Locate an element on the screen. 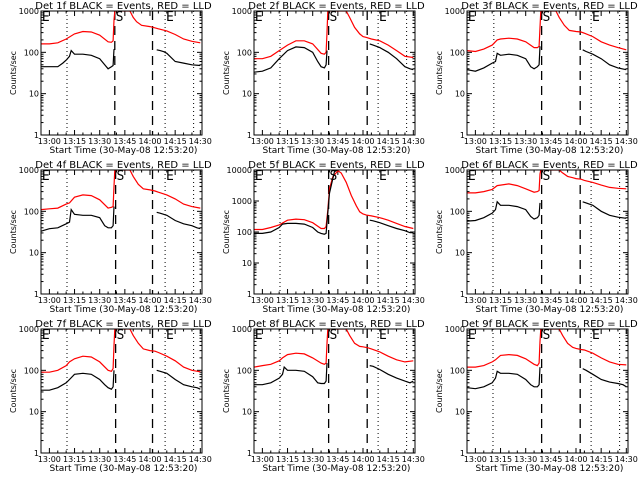 This screenshot has width=640, height=480. chart-title: Det 5f BLACK = Events, RED = LLD is located at coordinates (336, 165).